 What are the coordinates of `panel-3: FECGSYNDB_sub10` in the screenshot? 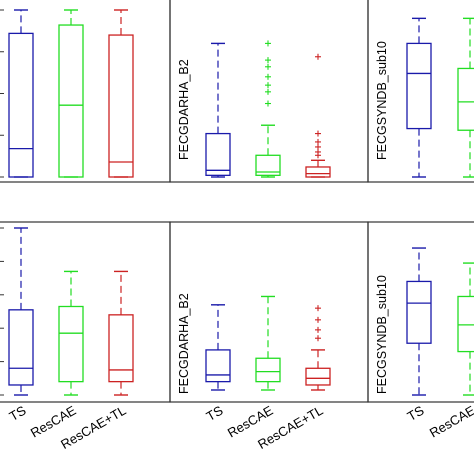 It's located at (420, 91).